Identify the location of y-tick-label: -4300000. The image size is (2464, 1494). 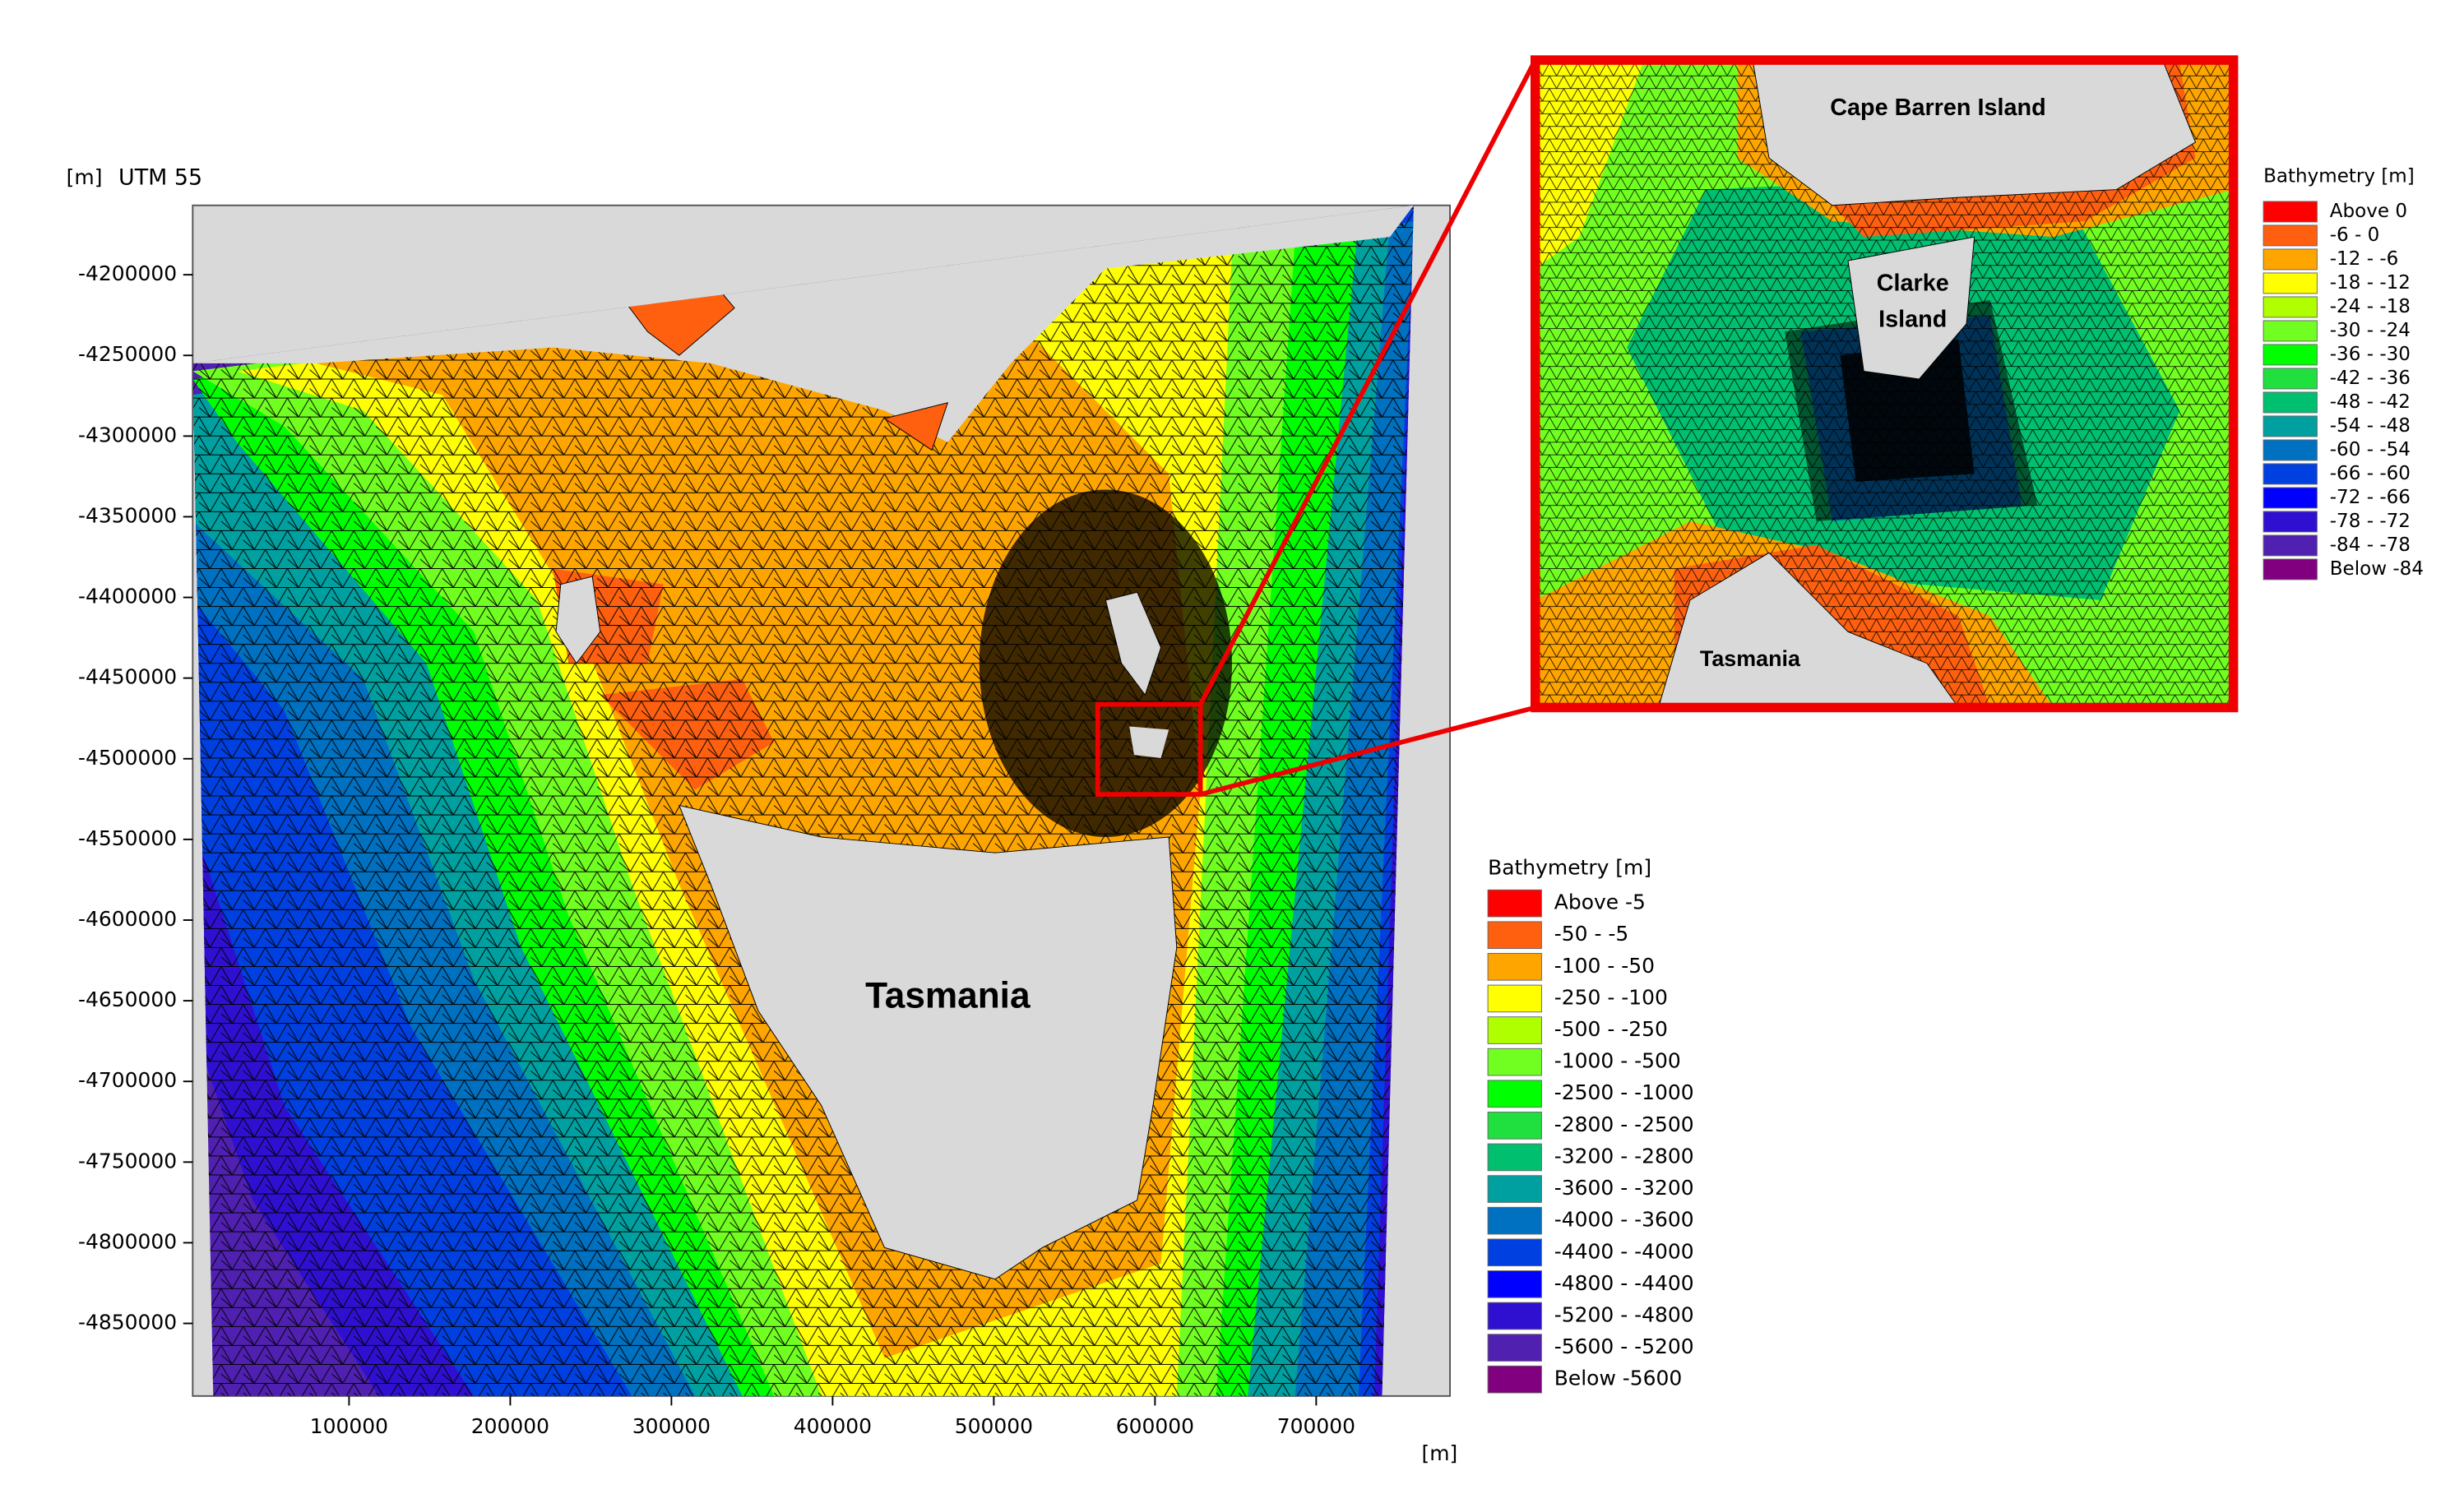
(127, 435).